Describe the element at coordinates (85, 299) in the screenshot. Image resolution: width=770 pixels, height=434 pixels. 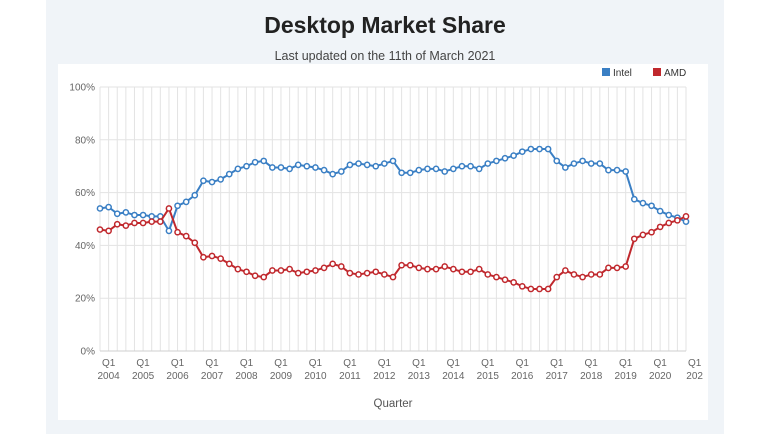
I see `y-tick-label: 20%` at that location.